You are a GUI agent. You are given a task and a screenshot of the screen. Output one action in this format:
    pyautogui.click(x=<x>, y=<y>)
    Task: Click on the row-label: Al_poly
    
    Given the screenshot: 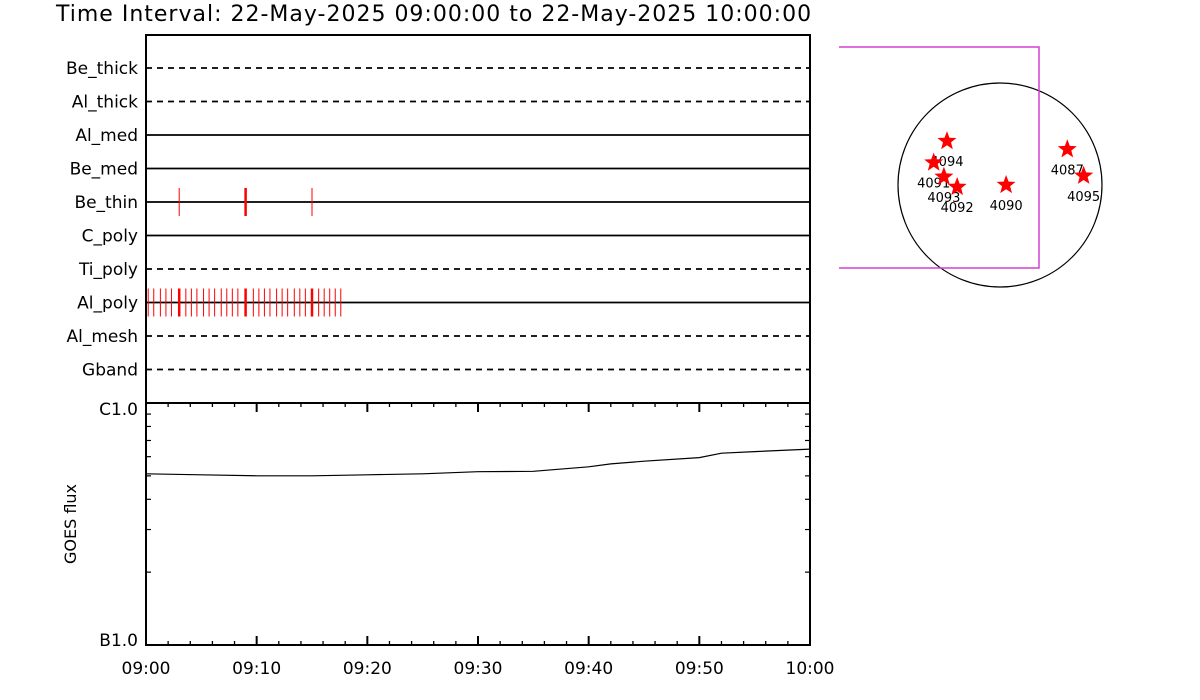 What is the action you would take?
    pyautogui.click(x=107, y=304)
    